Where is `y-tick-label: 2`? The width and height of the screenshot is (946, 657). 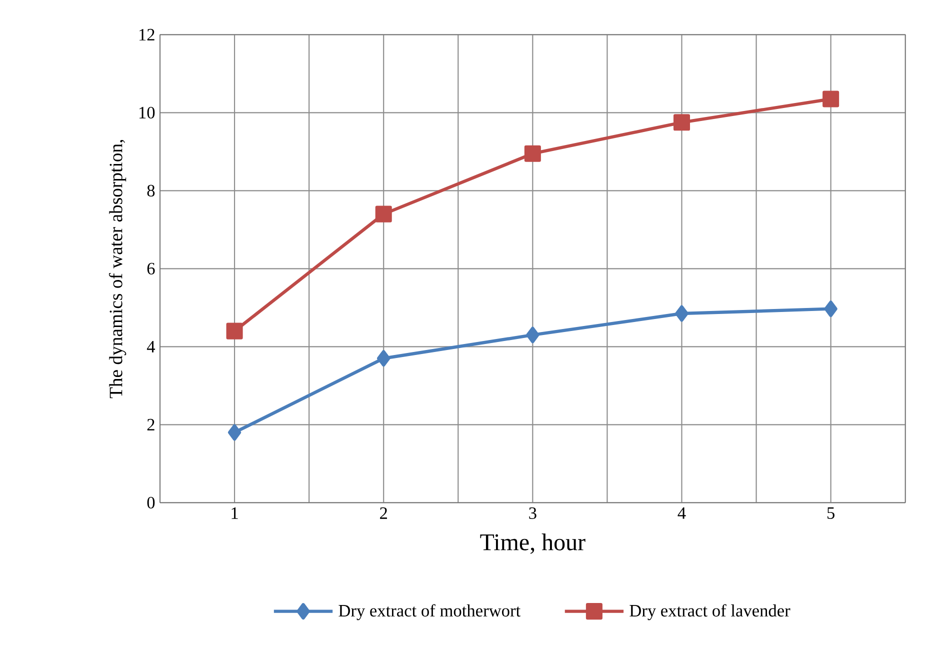
y-tick-label: 2 is located at coordinates (150, 424).